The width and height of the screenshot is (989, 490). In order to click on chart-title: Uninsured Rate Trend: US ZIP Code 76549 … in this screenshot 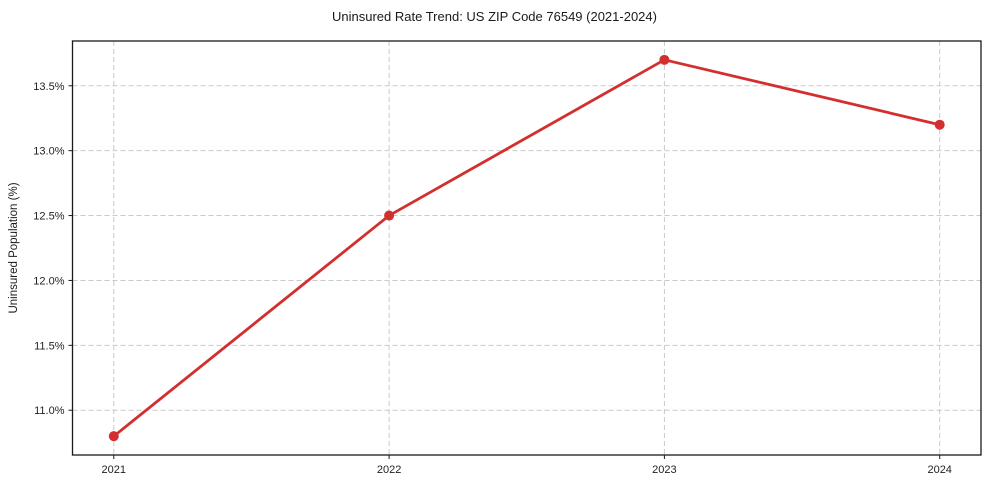, I will do `click(494, 16)`.